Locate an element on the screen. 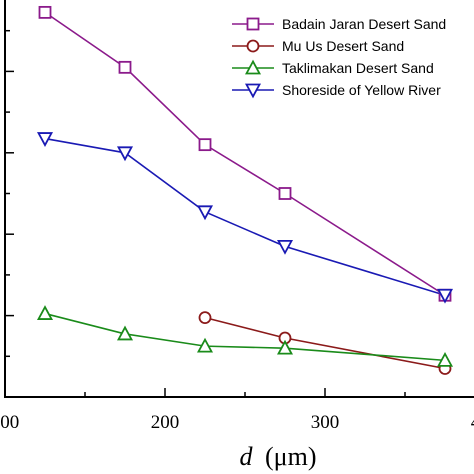 The image size is (474, 474). legend-marker-badain-jaran-desert-sand is located at coordinates (253, 24).